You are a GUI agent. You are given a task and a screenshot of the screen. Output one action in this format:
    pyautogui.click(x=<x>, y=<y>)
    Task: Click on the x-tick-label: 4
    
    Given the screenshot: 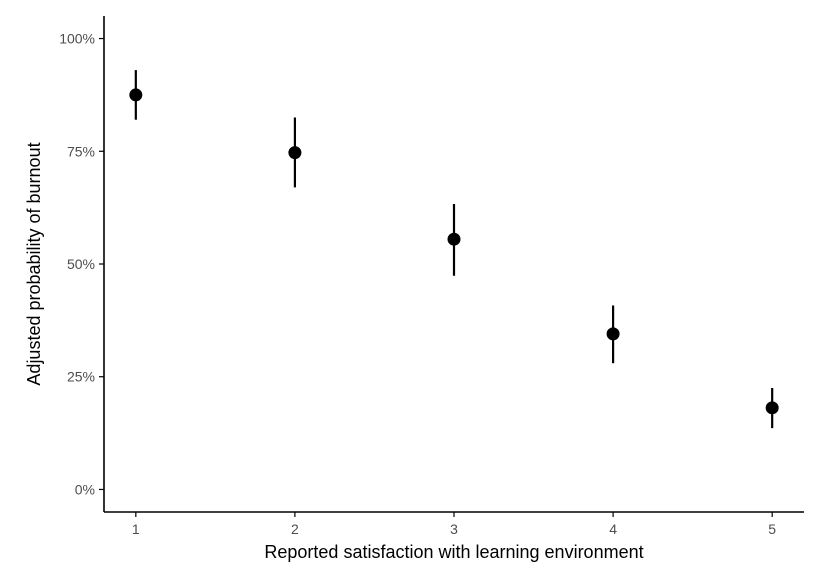 What is the action you would take?
    pyautogui.click(x=613, y=529)
    